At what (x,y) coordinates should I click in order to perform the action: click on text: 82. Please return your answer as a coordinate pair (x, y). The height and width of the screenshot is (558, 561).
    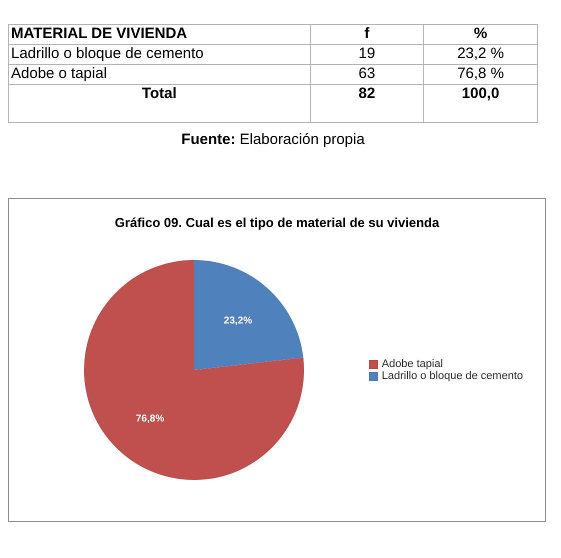
    Looking at the image, I should click on (367, 103).